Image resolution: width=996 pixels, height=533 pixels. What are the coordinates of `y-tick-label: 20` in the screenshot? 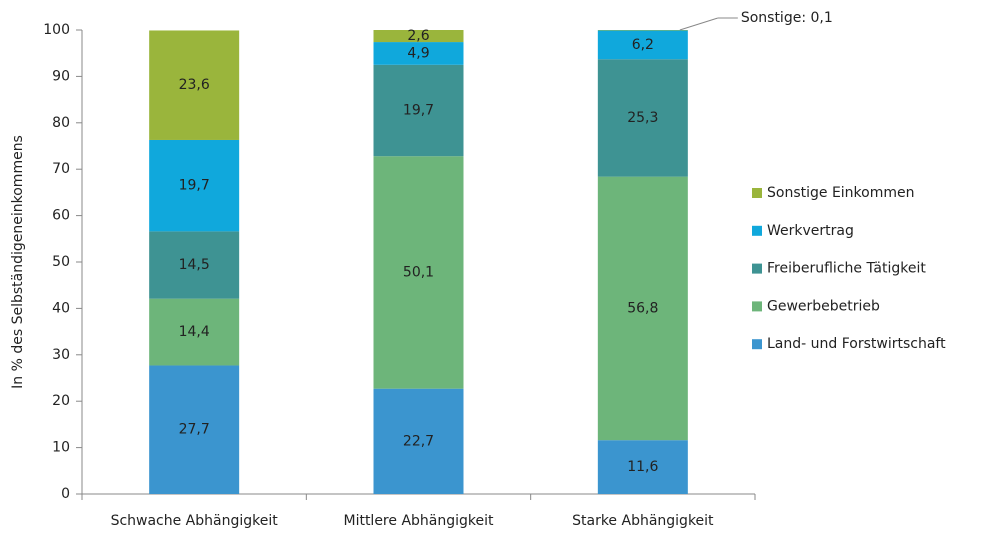 It's located at (61, 401).